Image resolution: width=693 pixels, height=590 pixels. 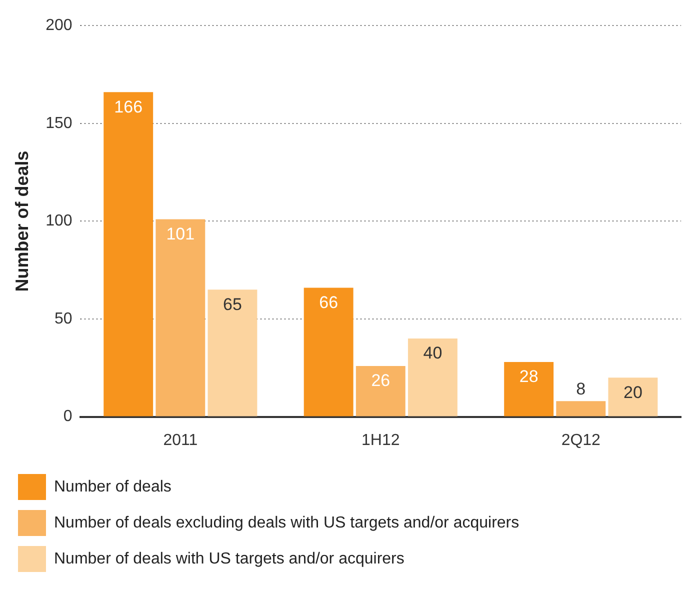 I want to click on legend-label: Number of deals with US targets and/or acquirers, so click(x=229, y=559).